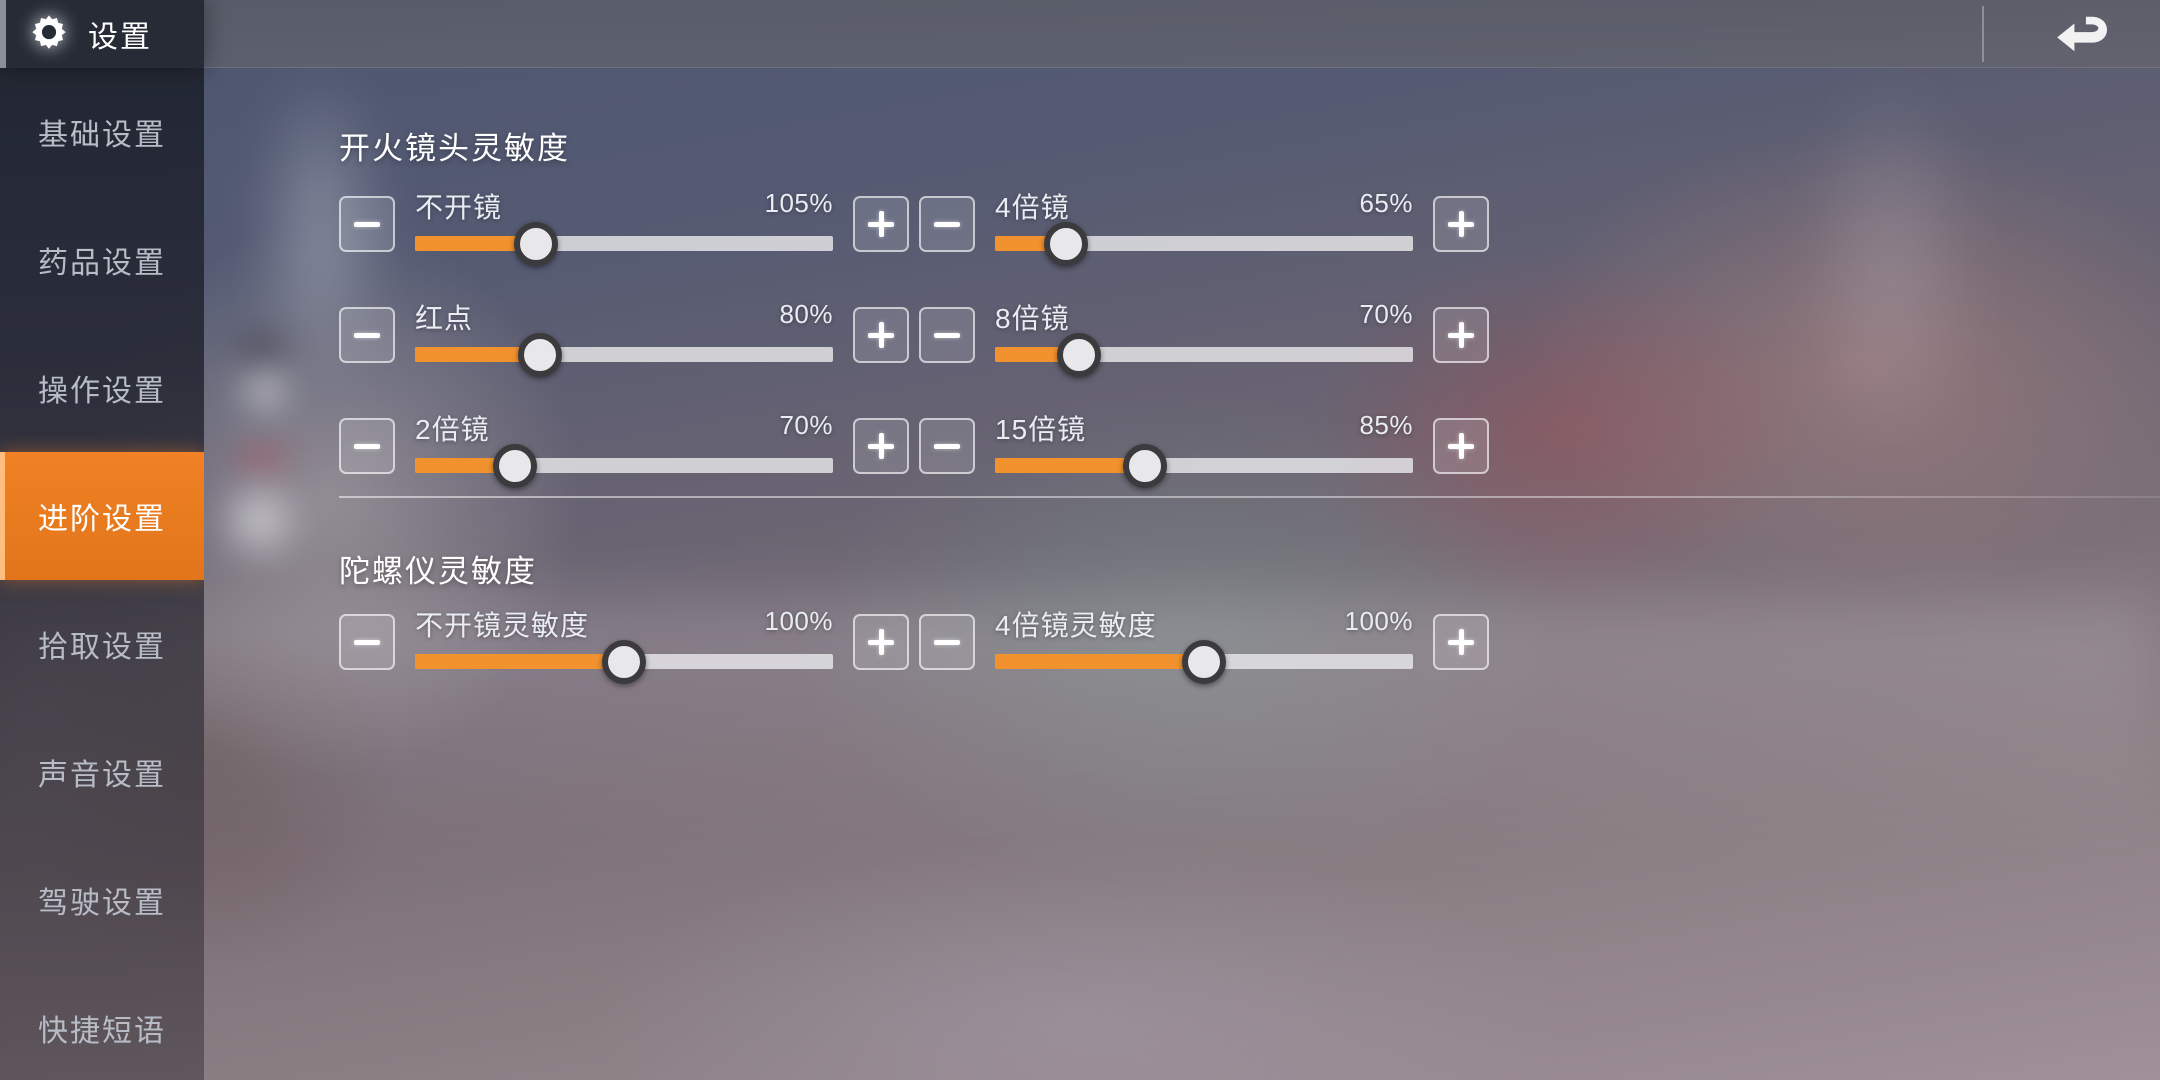 The image size is (2160, 1080). Describe the element at coordinates (102, 519) in the screenshot. I see `sidebar-item-label: 进阶设置` at that location.